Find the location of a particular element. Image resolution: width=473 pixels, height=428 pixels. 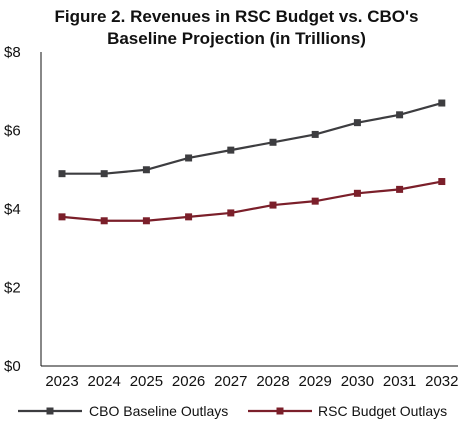

chart-legend: CBO Baseline Outlays RSC Budget Outlays is located at coordinates (232, 411).